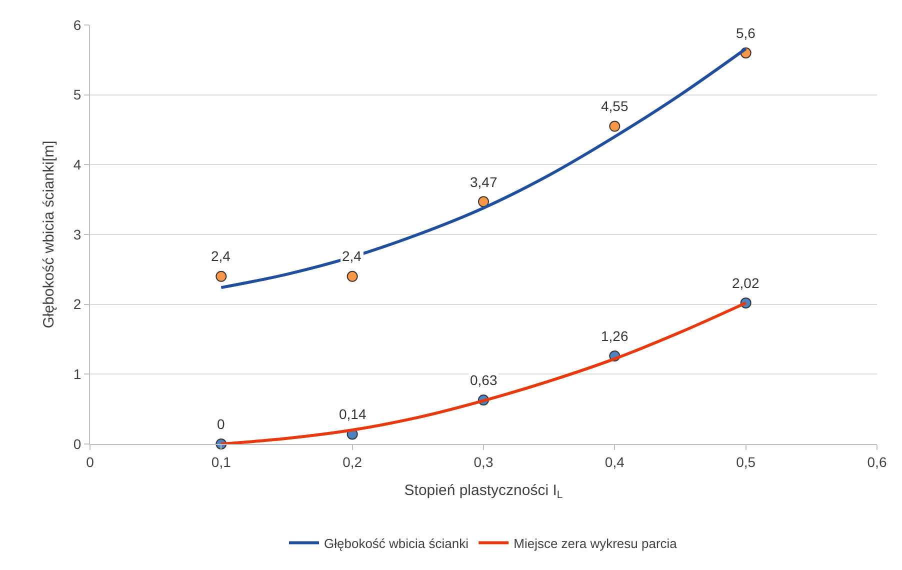  What do you see at coordinates (746, 33) in the screenshot?
I see `data-label: 5,6` at bounding box center [746, 33].